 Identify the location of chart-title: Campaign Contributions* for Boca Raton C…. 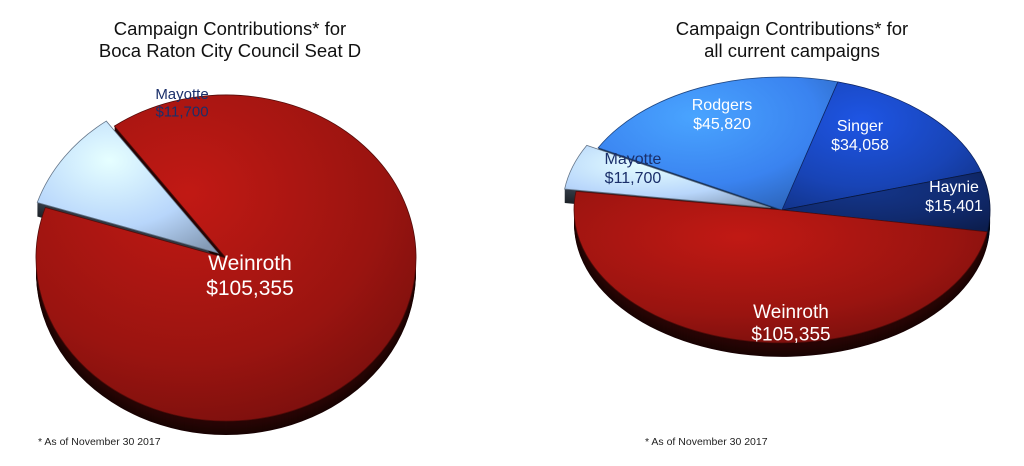
(230, 40).